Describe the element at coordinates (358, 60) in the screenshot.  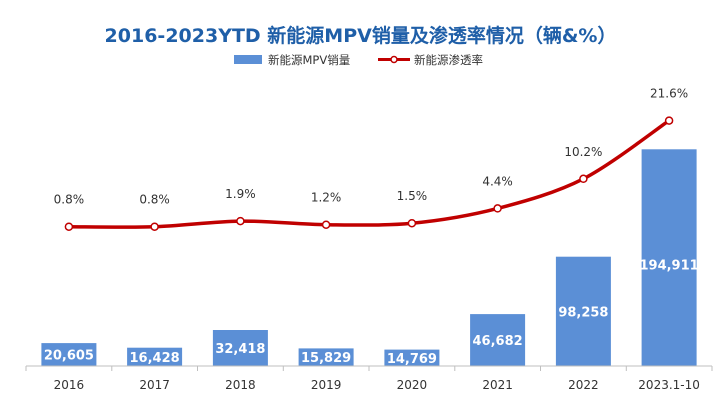
I see `legend: 新能源MPV销量 新能源渗透率` at that location.